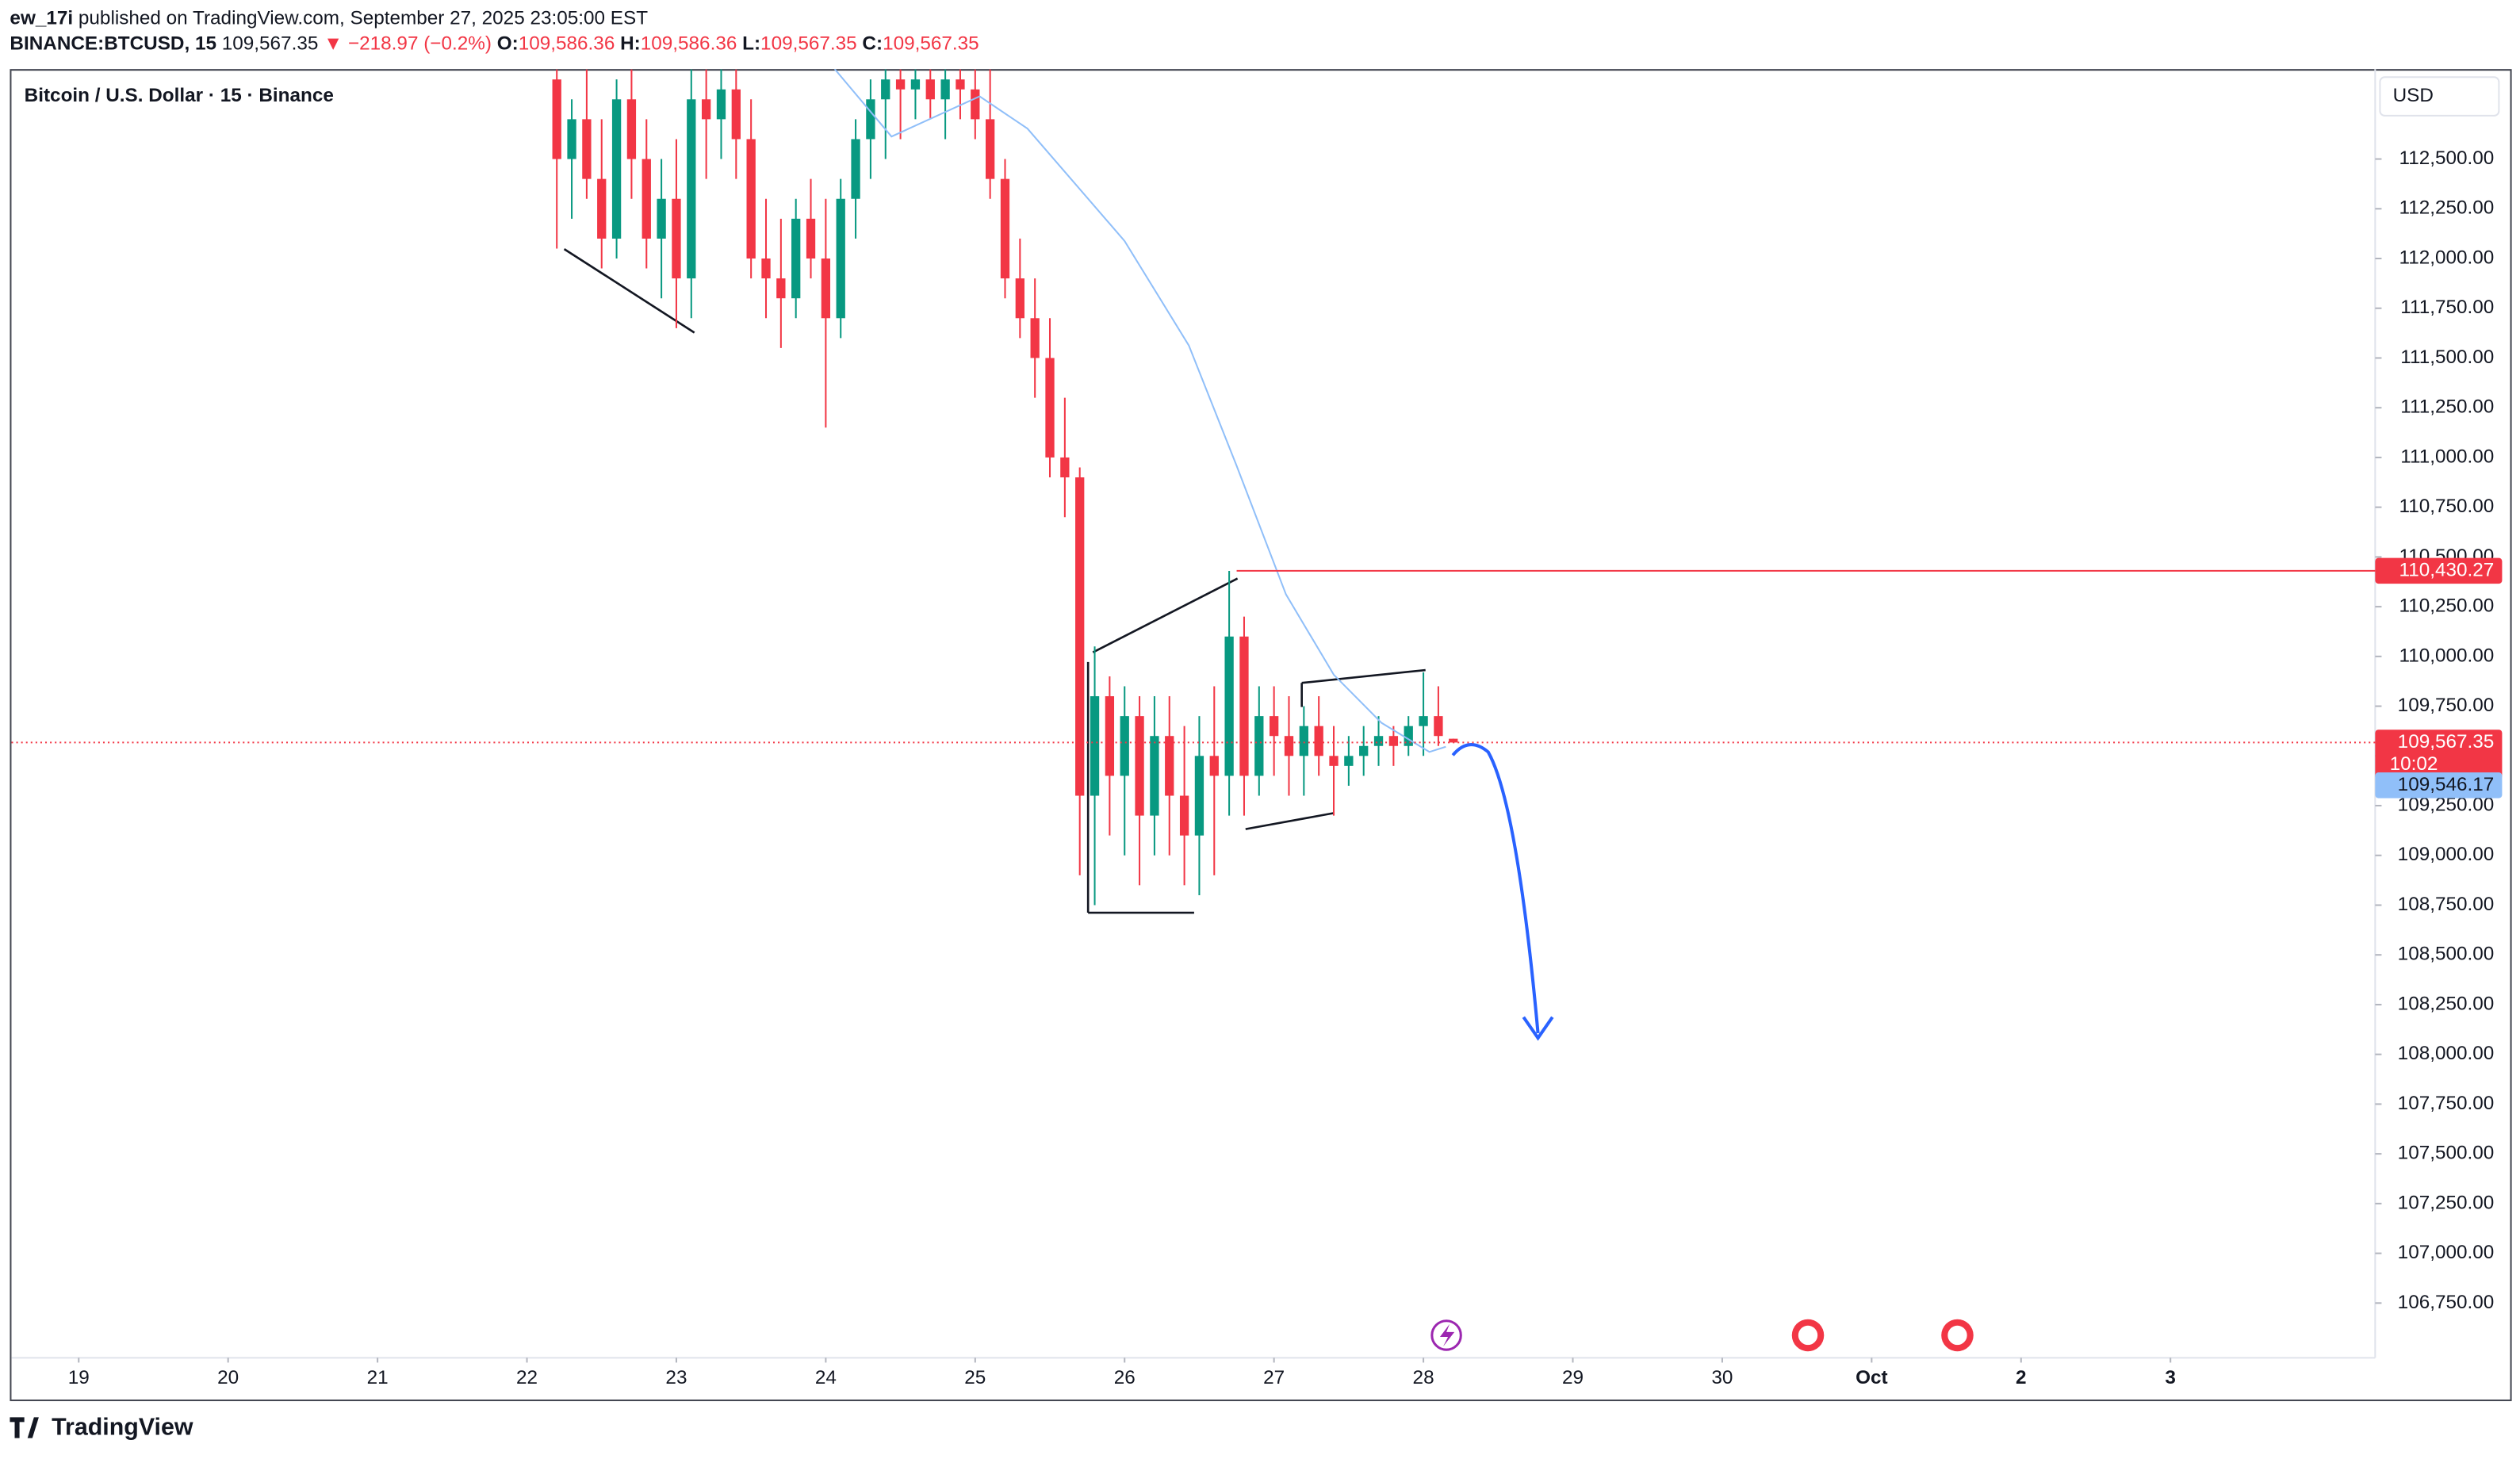 This screenshot has height=1459, width=2520. What do you see at coordinates (2446, 606) in the screenshot?
I see `y-tick-label: 110,250.00` at bounding box center [2446, 606].